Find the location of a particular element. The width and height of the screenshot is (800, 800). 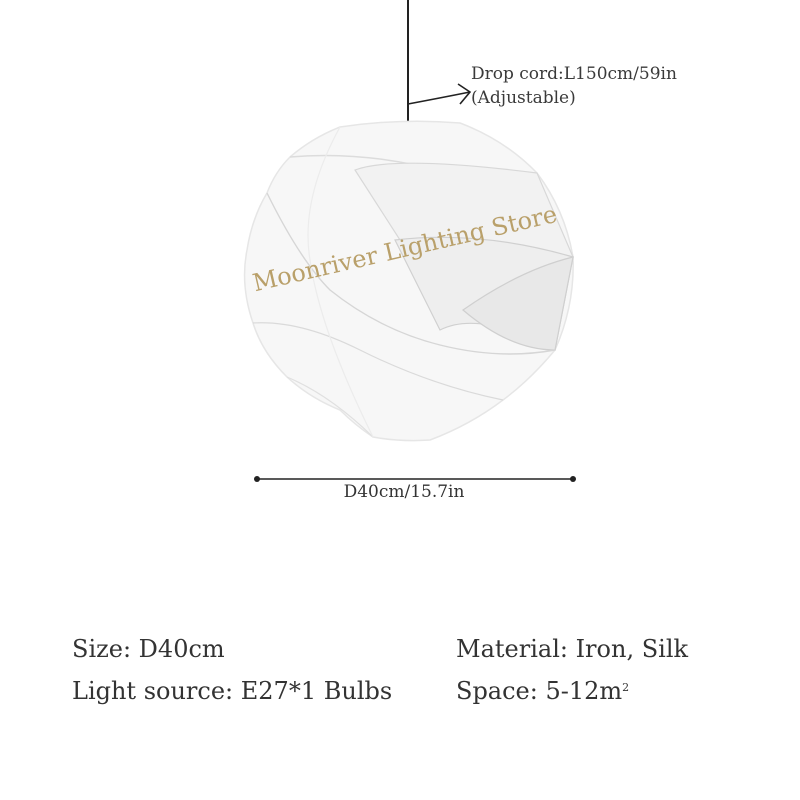

drop-cord-callout: Drop cord:L150cm/59in (Adjustable) is located at coordinates (574, 86).